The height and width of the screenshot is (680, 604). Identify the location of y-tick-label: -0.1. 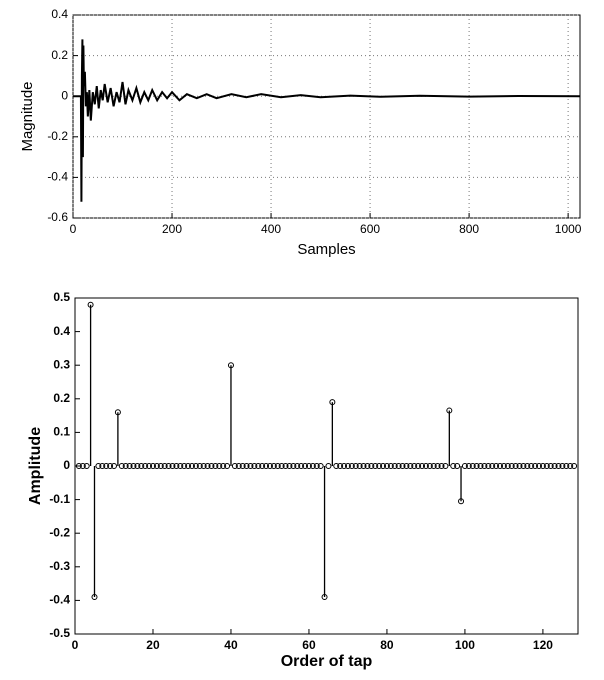
(59, 499).